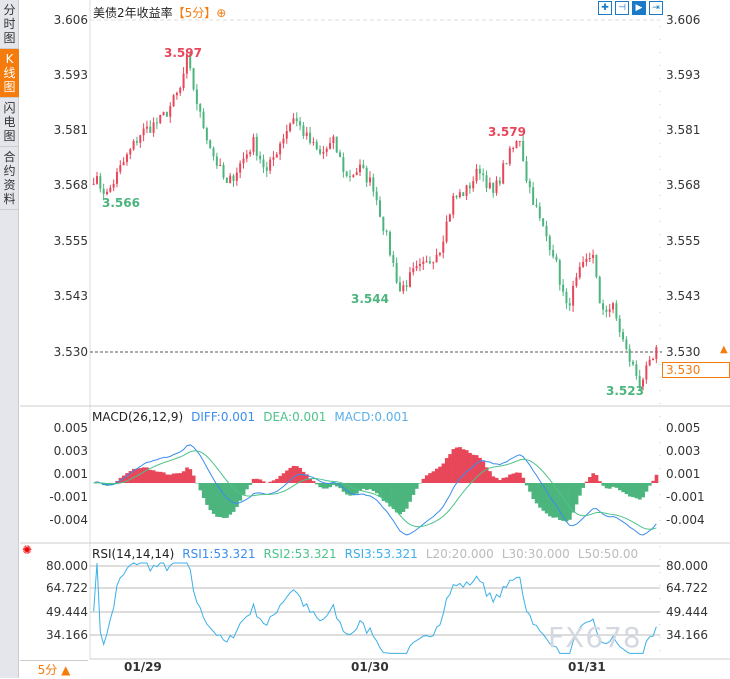 The width and height of the screenshot is (730, 679). Describe the element at coordinates (54, 635) in the screenshot. I see `axis-label: 34.166` at that location.